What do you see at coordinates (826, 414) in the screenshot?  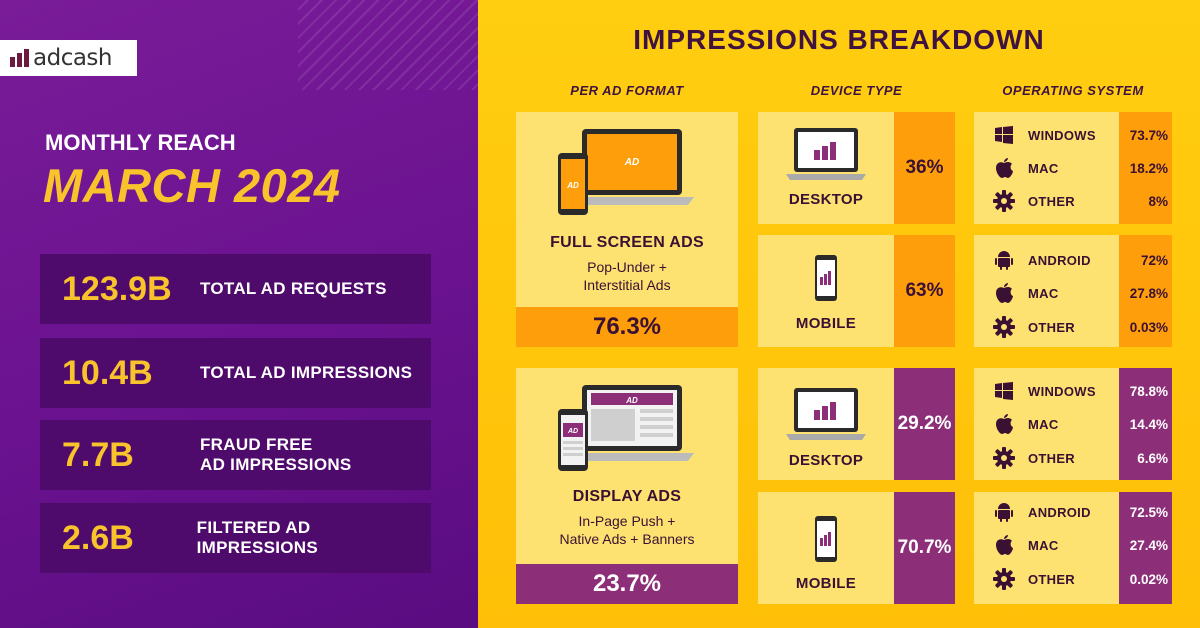 I see `laptop-icon` at bounding box center [826, 414].